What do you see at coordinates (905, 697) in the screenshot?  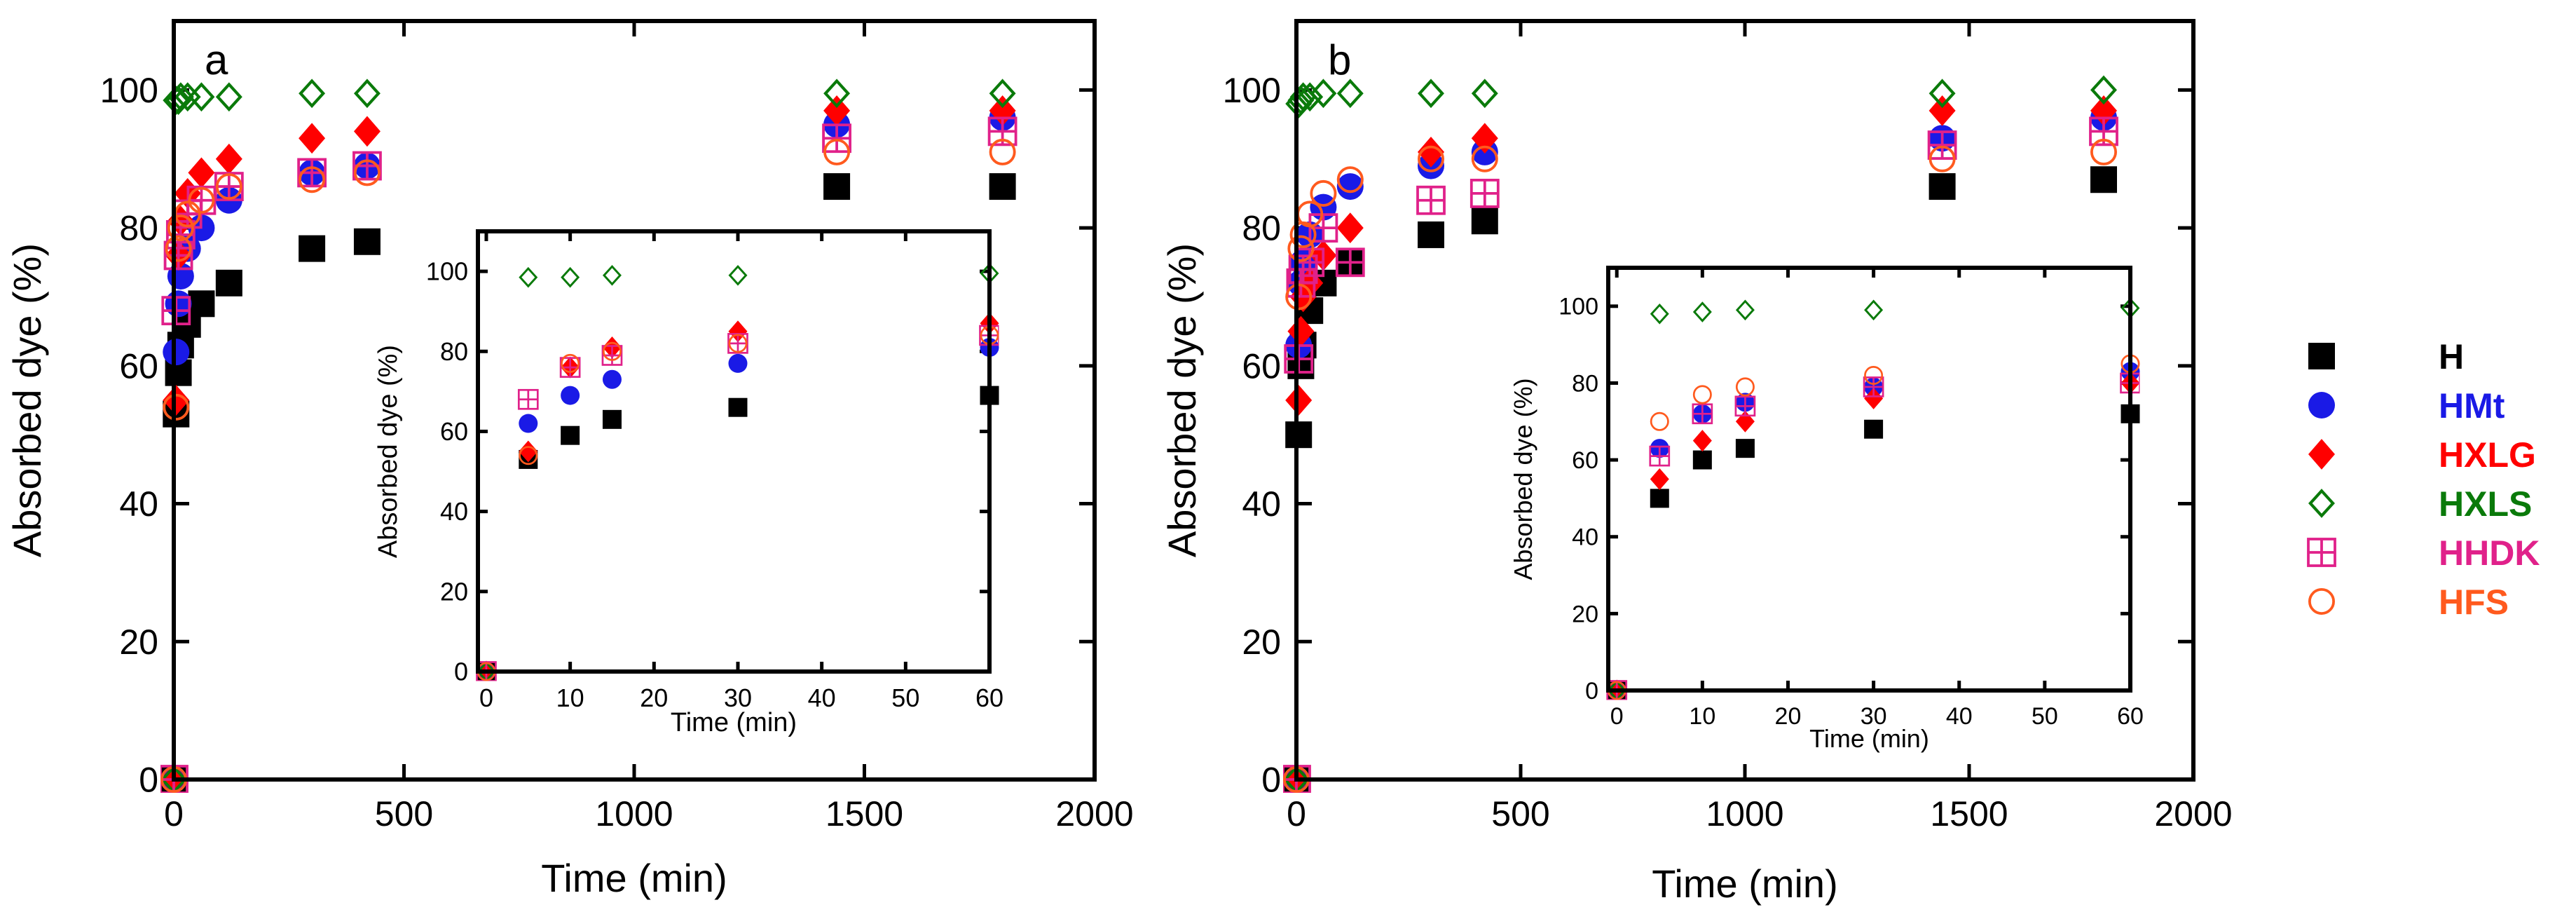 I see `x-tick-label: 50` at bounding box center [905, 697].